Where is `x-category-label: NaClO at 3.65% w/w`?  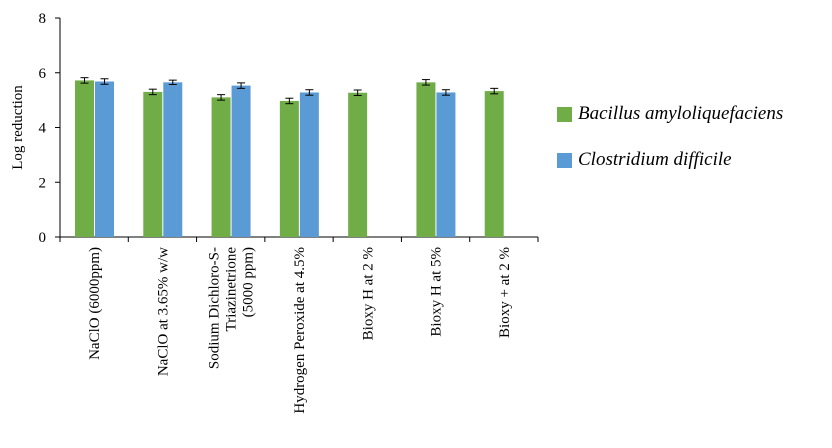
x-category-label: NaClO at 3.65% w/w is located at coordinates (163, 311).